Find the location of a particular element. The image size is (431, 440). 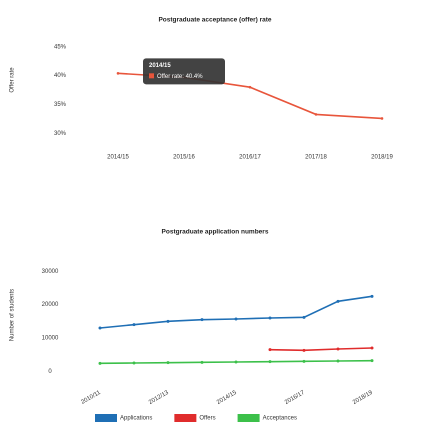

y-axis-title: Offer rate is located at coordinates (13, 80).